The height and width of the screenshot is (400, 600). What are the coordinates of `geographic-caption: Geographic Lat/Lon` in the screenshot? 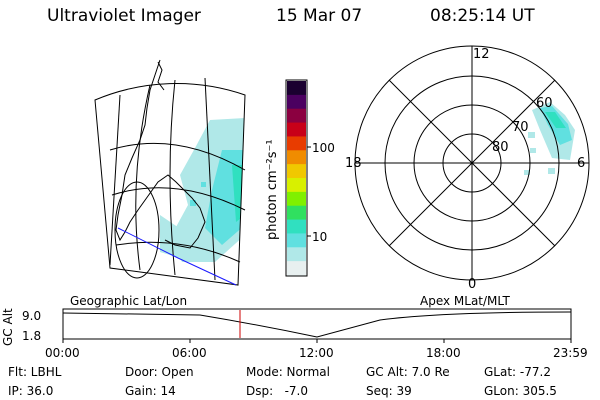 It's located at (129, 301).